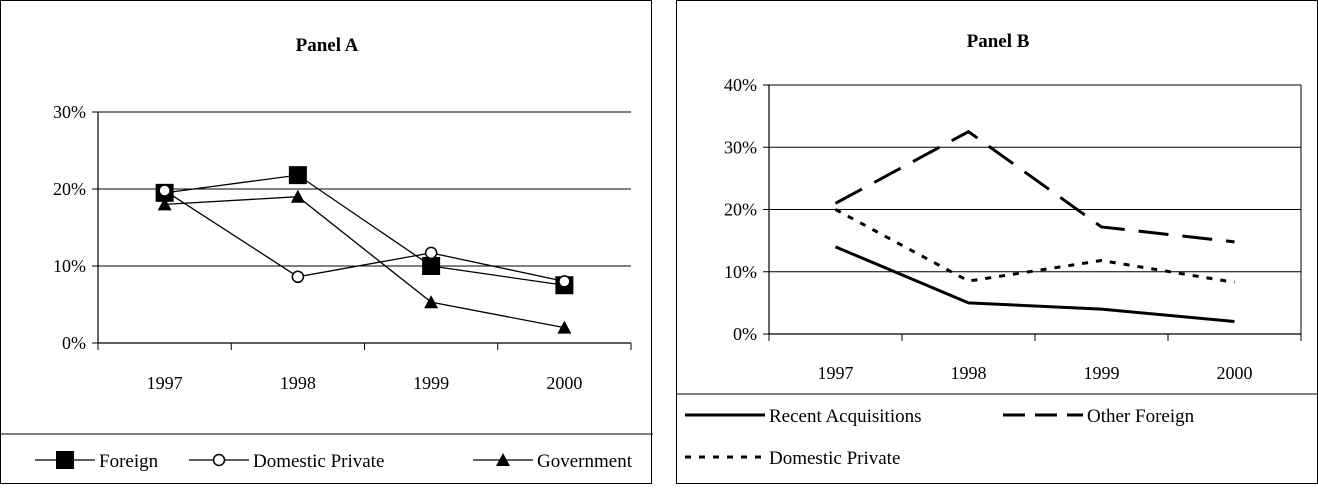 This screenshot has height=489, width=1318. What do you see at coordinates (129, 461) in the screenshot?
I see `legend-label: Foreign` at bounding box center [129, 461].